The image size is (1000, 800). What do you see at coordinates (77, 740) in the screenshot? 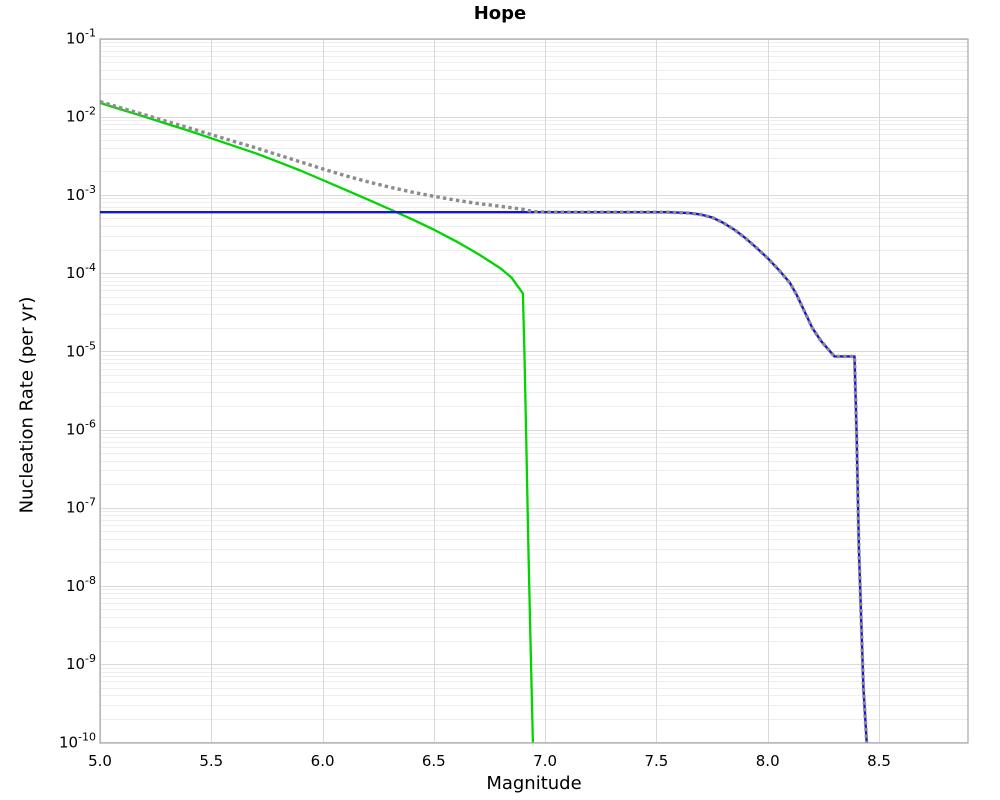
I see `y-tick-label: 10⁻¹⁰` at bounding box center [77, 740].